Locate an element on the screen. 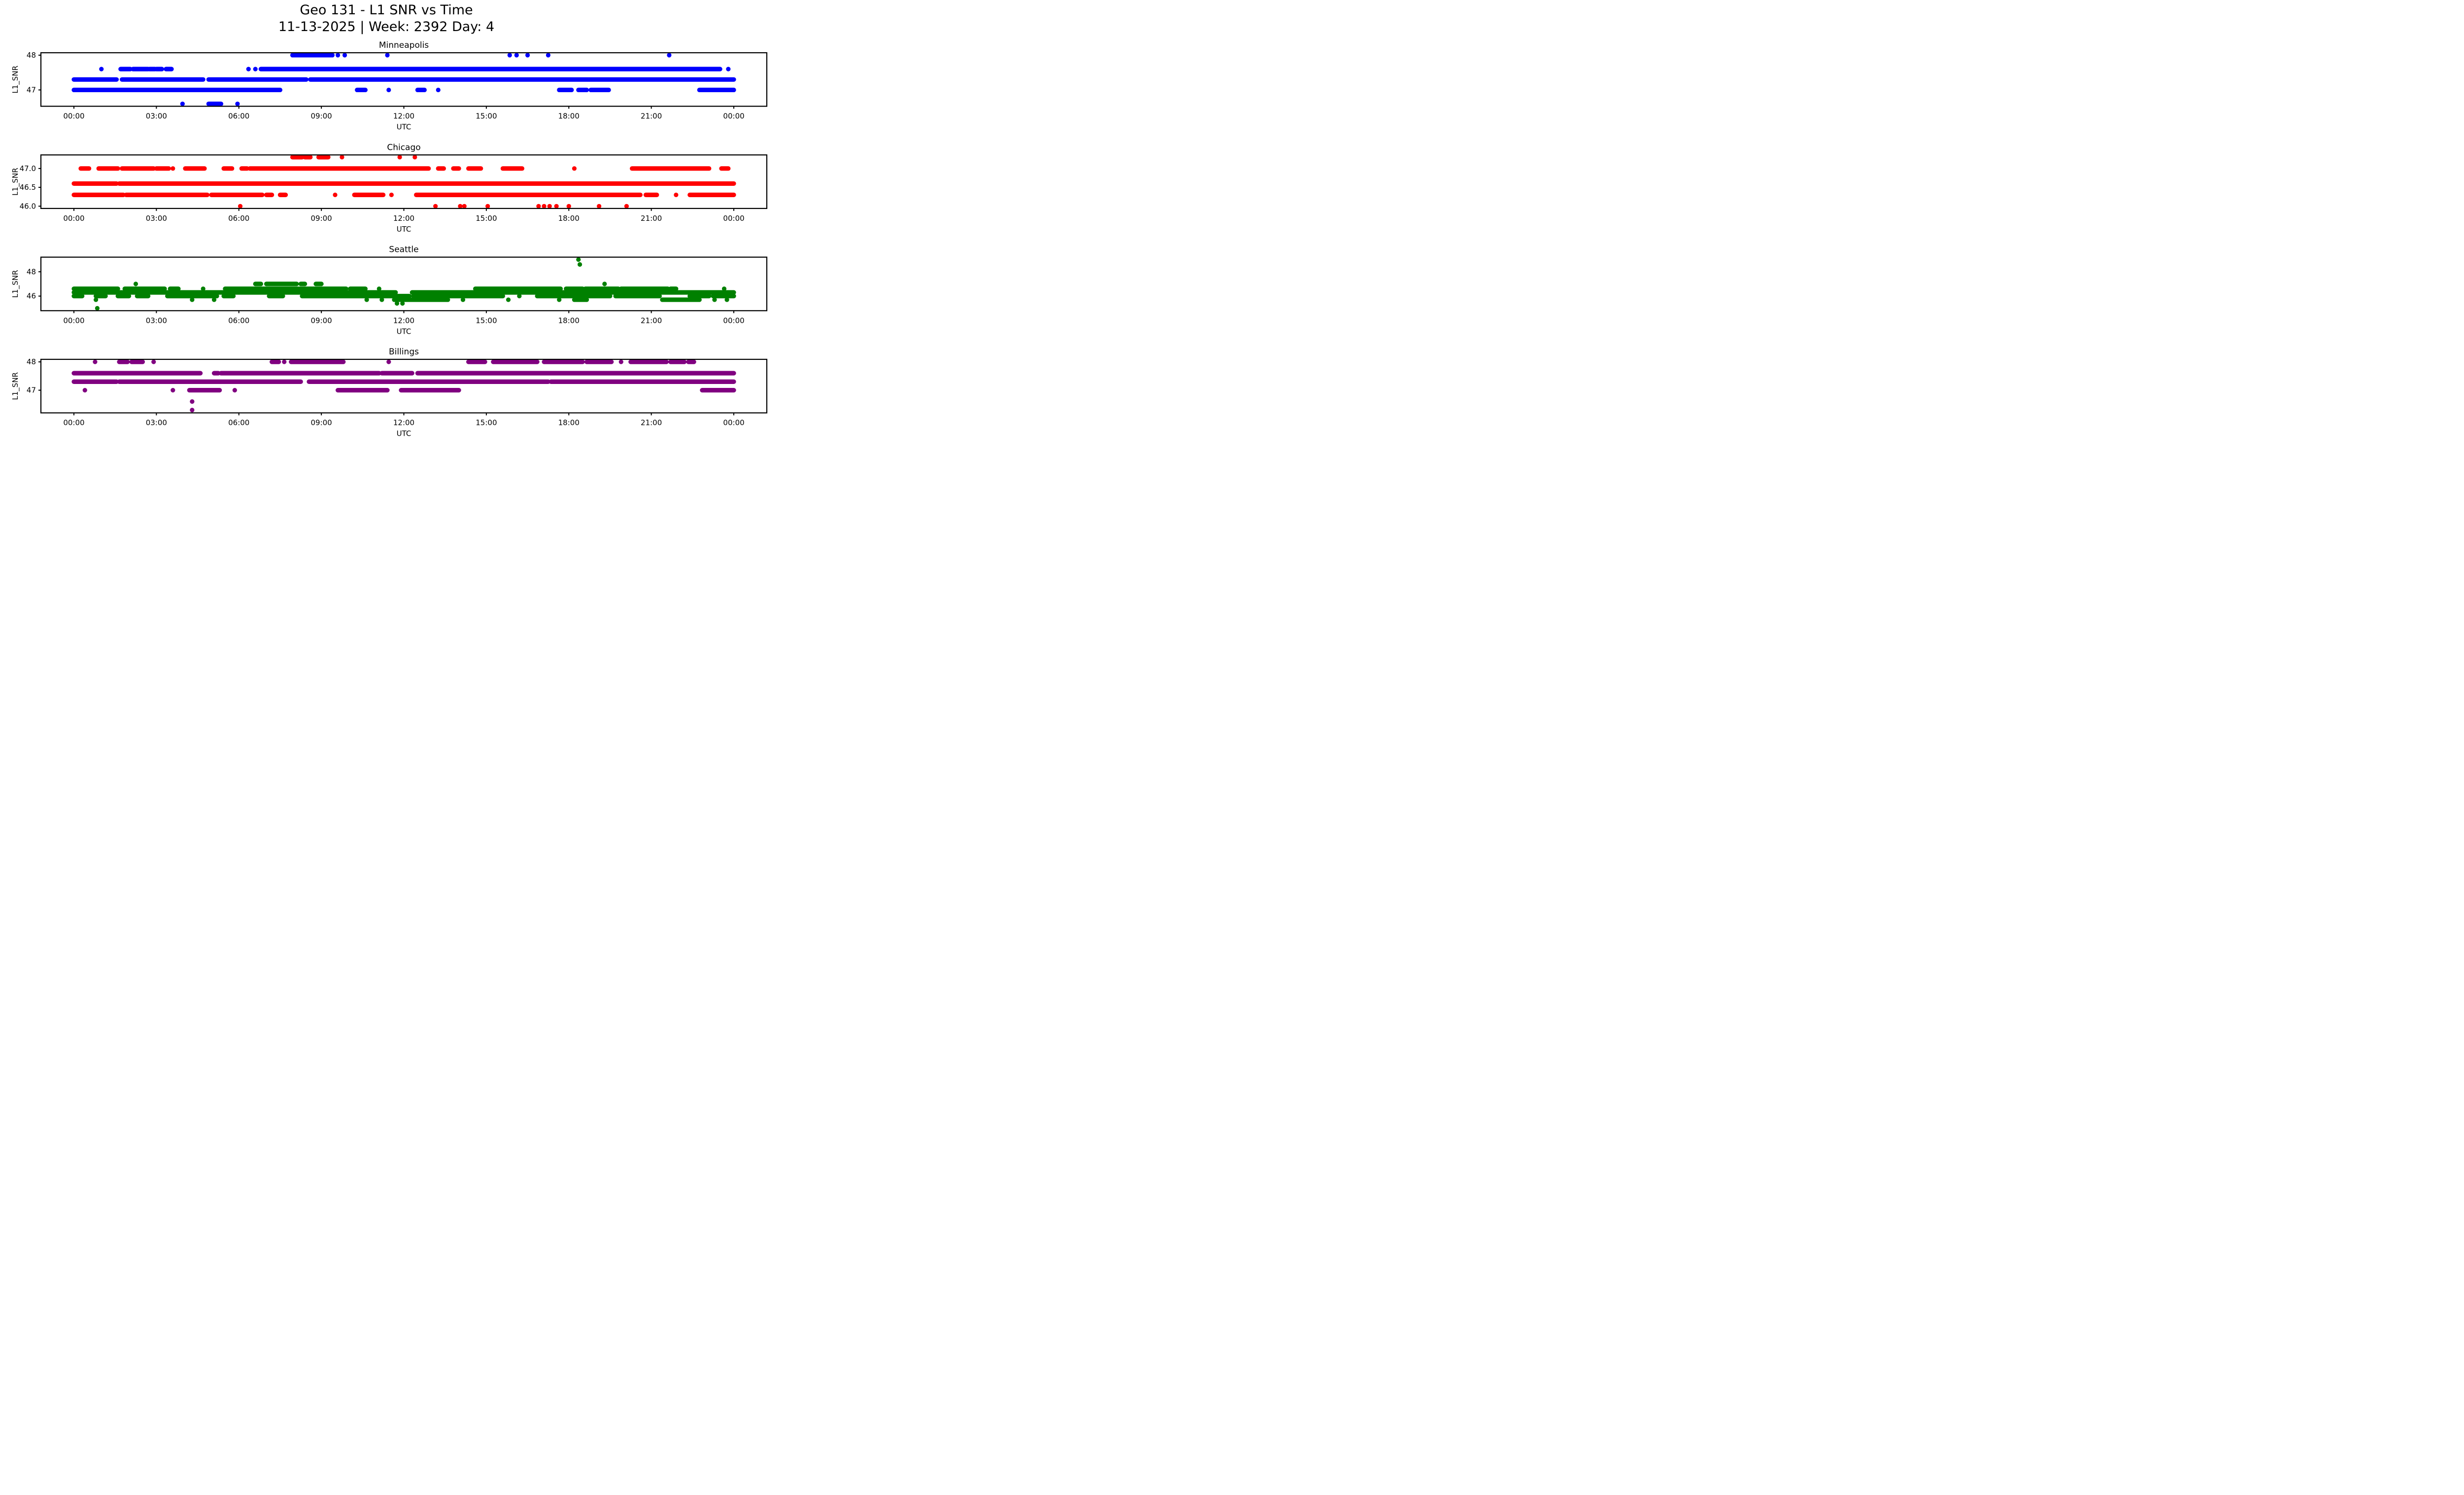  y-tick-label: 46 is located at coordinates (31, 296).